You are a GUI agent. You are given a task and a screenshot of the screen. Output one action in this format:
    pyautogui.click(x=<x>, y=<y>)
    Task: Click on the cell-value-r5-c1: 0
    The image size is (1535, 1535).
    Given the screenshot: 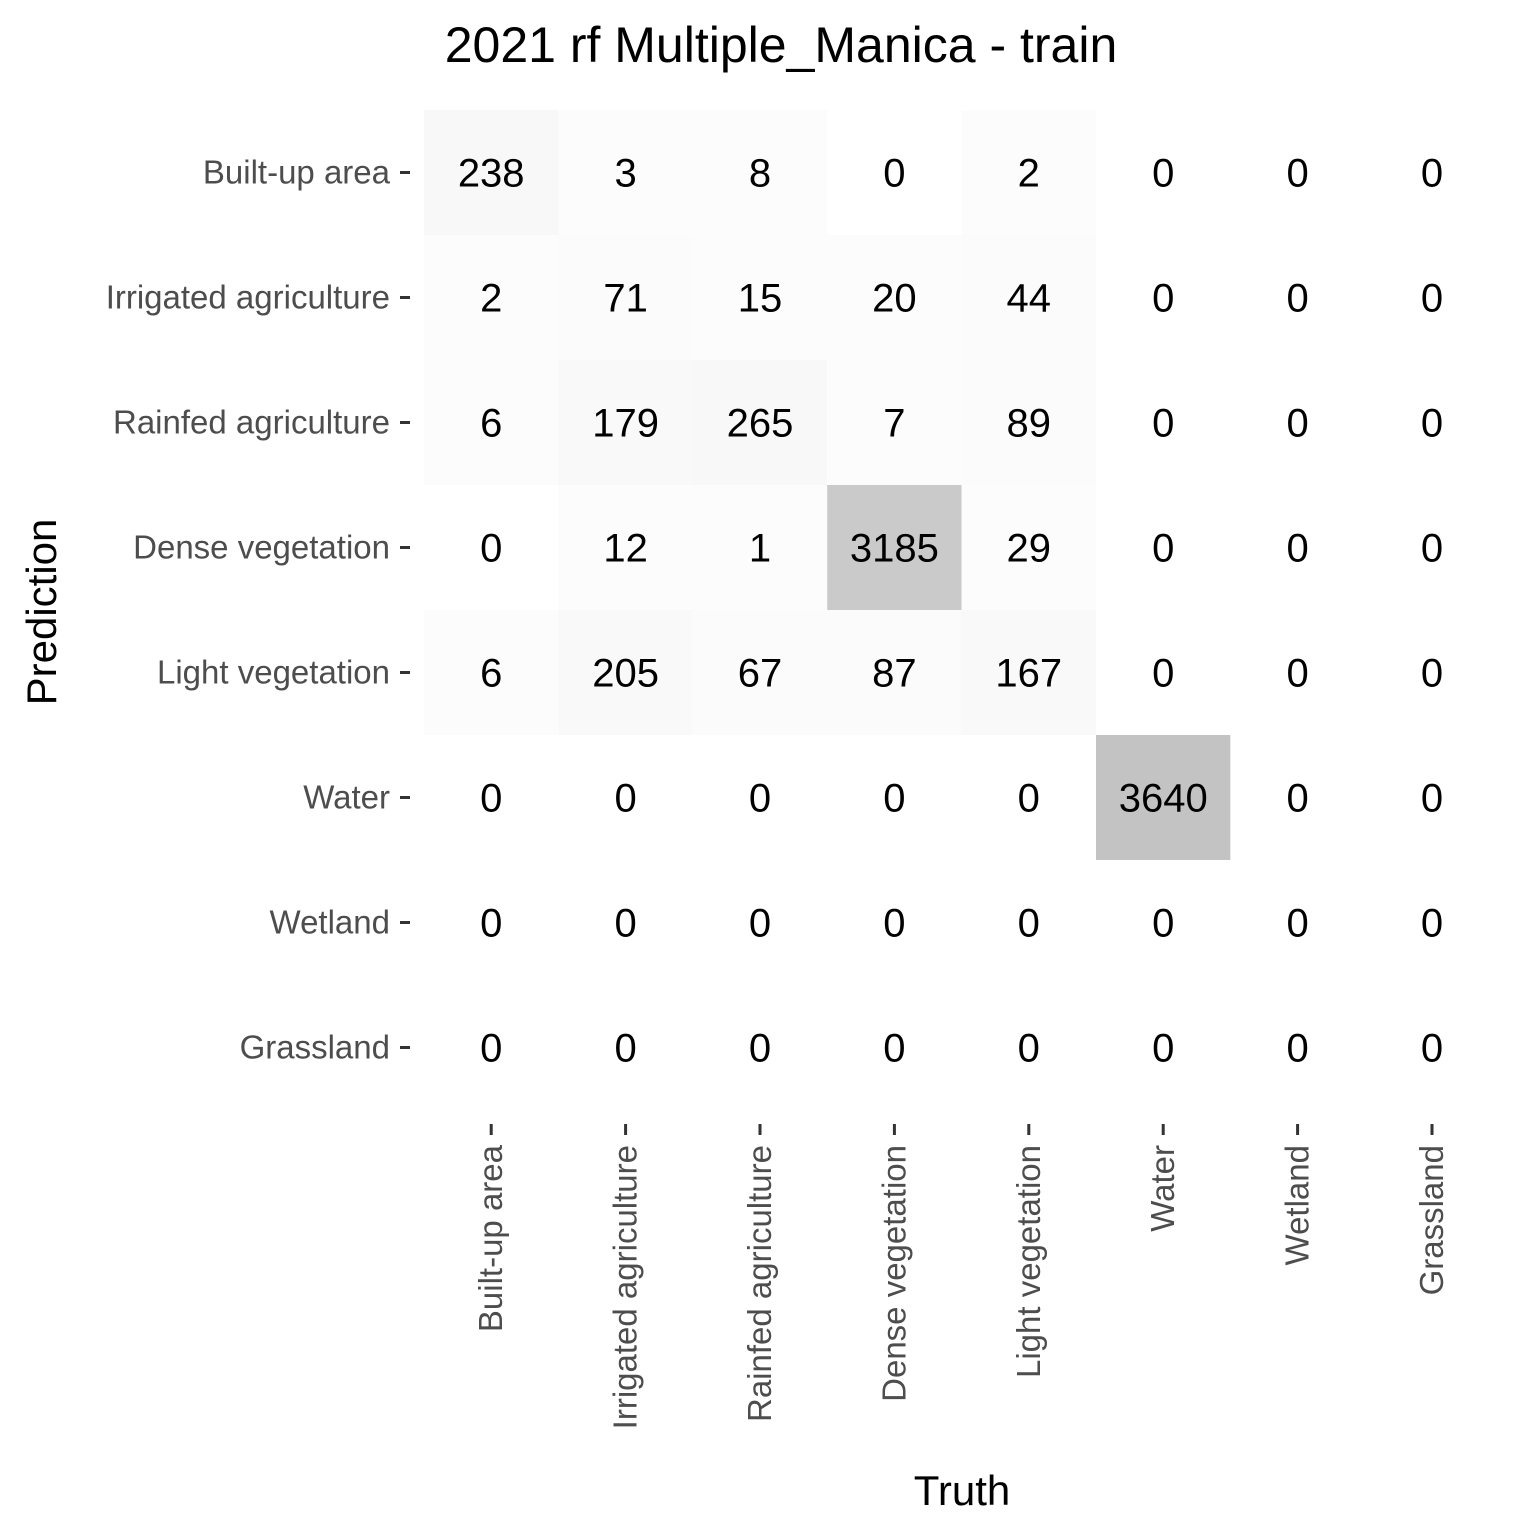 What is the action you would take?
    pyautogui.click(x=625, y=799)
    